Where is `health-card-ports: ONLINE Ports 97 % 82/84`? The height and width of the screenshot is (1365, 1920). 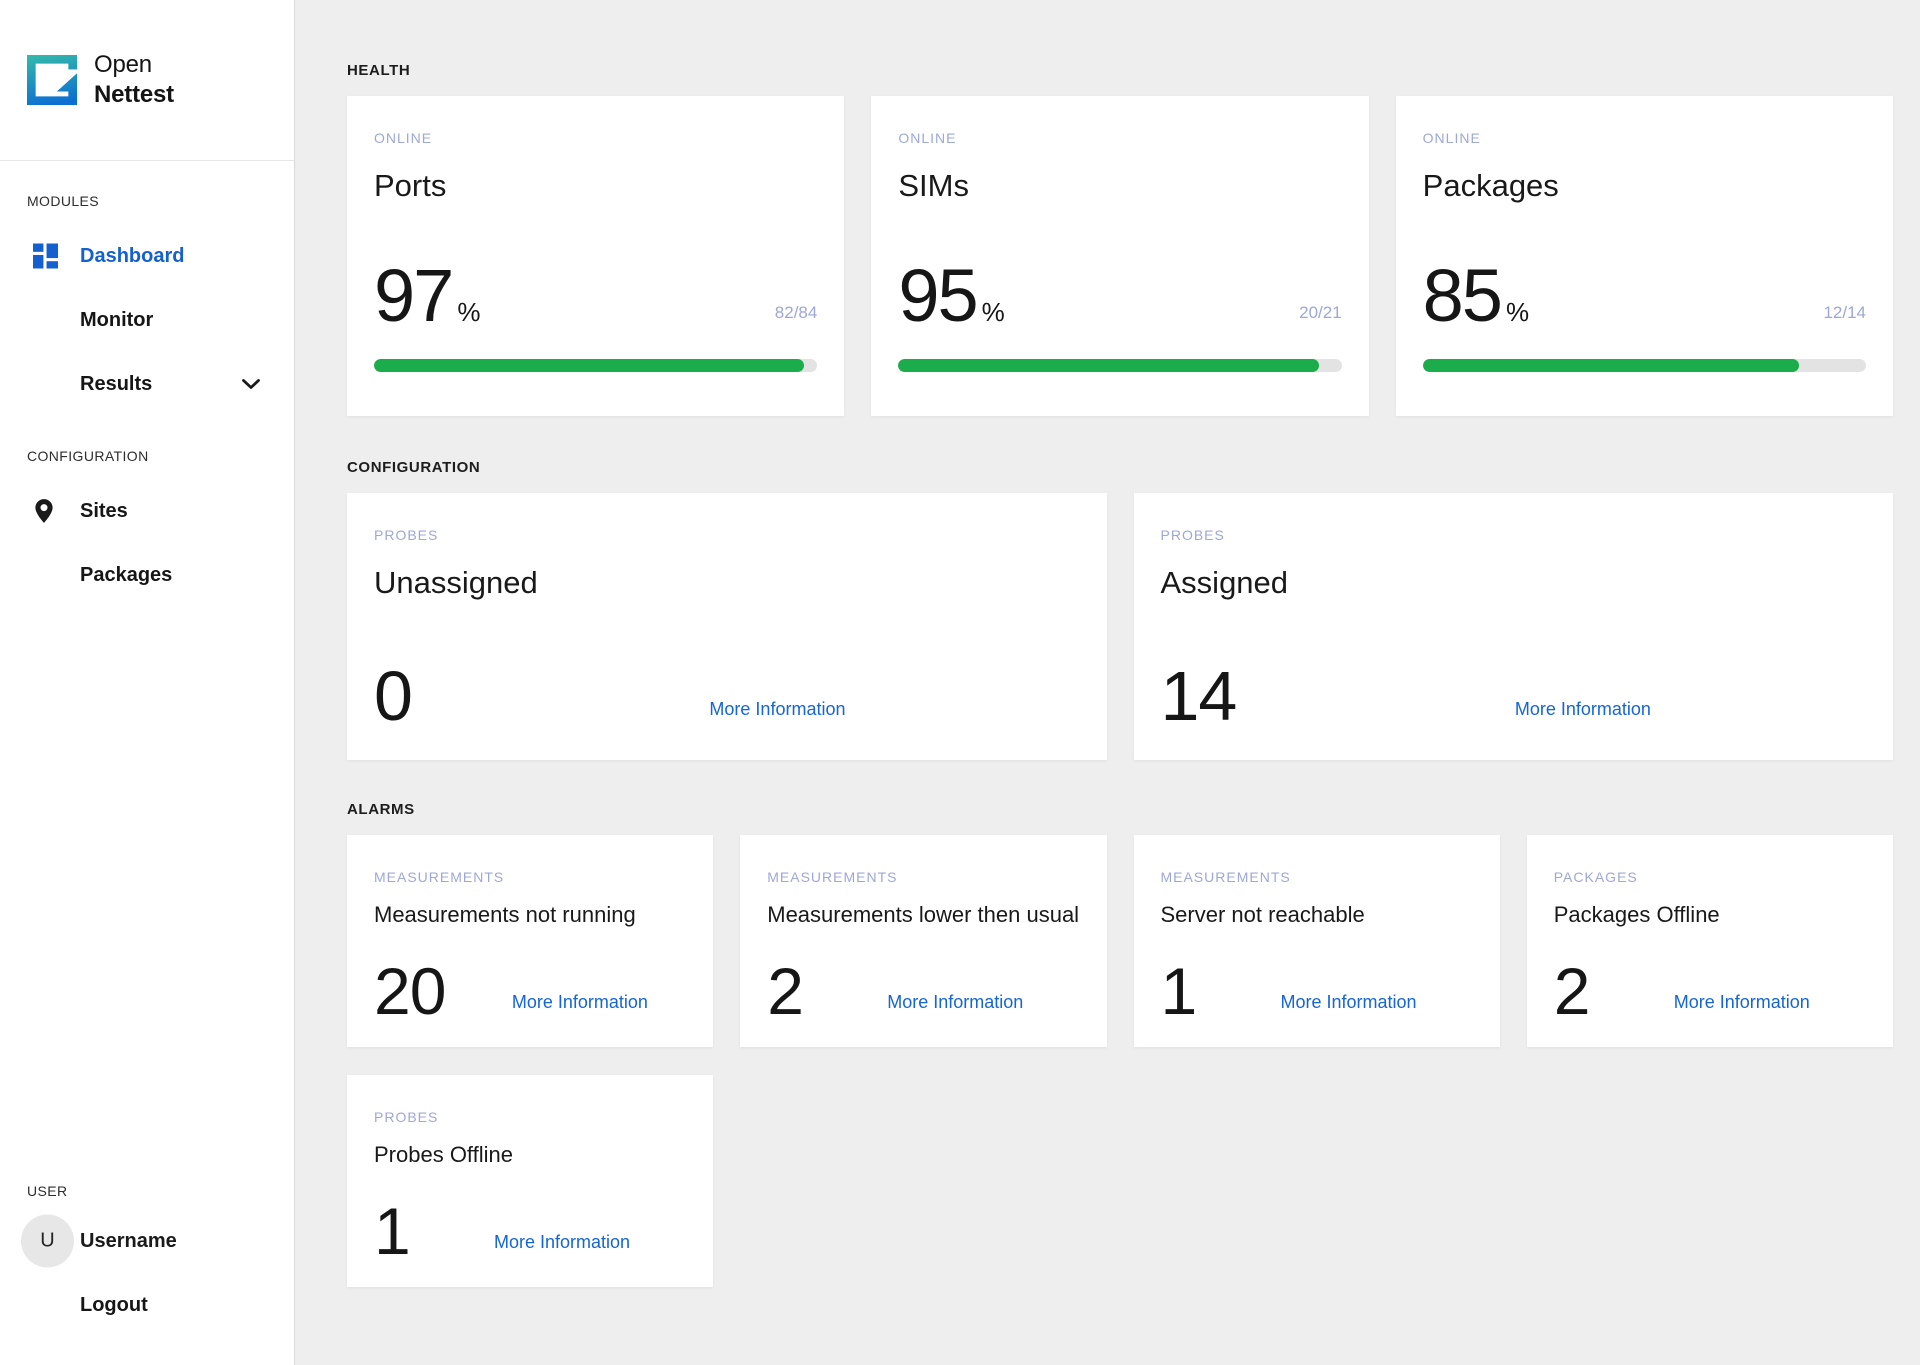 health-card-ports: ONLINE Ports 97 % 82/84 is located at coordinates (596, 256).